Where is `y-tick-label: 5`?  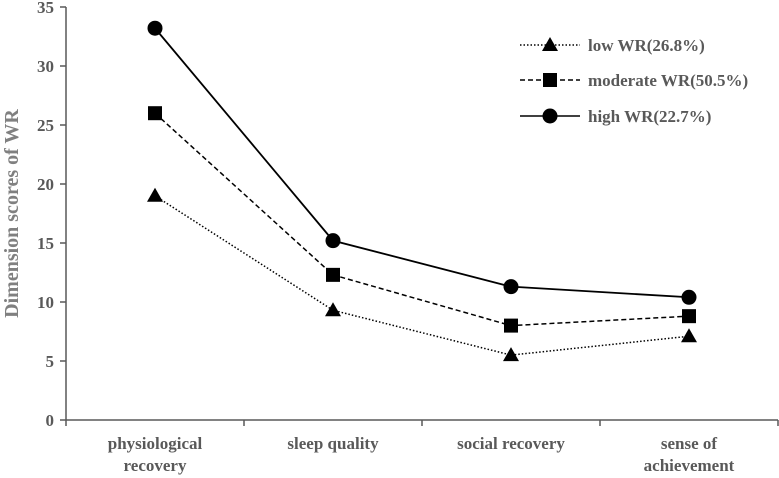
y-tick-label: 5 is located at coordinates (50, 361).